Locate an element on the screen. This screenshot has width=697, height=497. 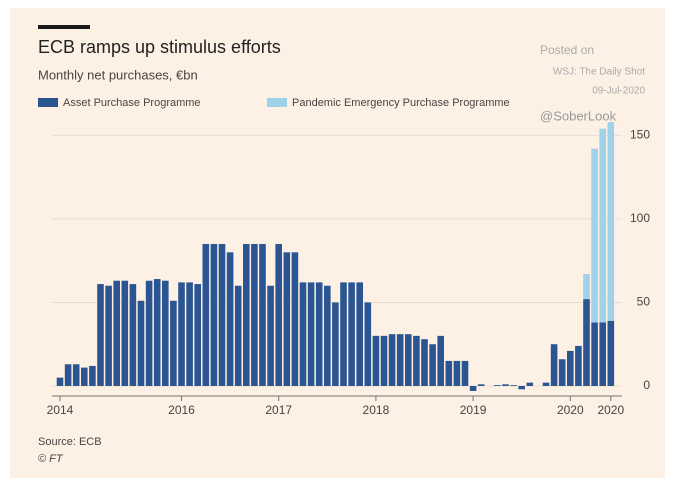
x-tick-label: 2019 is located at coordinates (473, 410).